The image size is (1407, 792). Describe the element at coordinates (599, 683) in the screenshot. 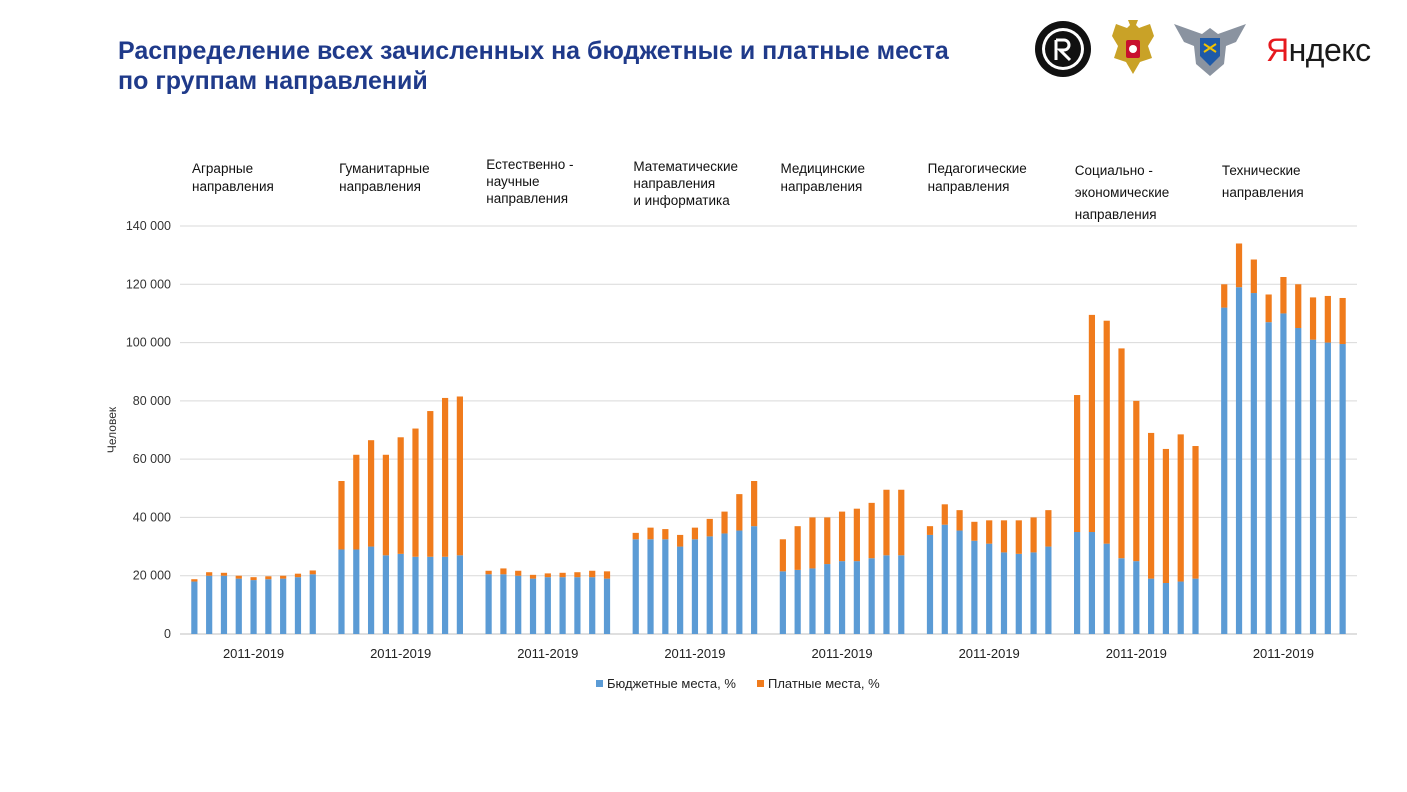

I see `legend-swatch` at that location.